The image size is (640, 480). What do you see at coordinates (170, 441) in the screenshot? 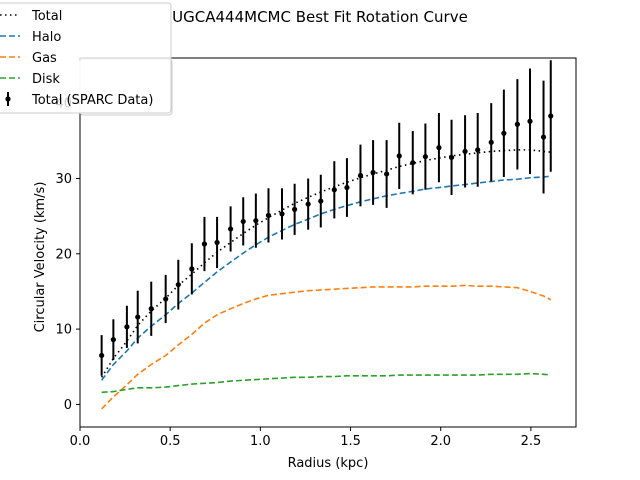
I see `x-tick-label: 0.5` at bounding box center [170, 441].